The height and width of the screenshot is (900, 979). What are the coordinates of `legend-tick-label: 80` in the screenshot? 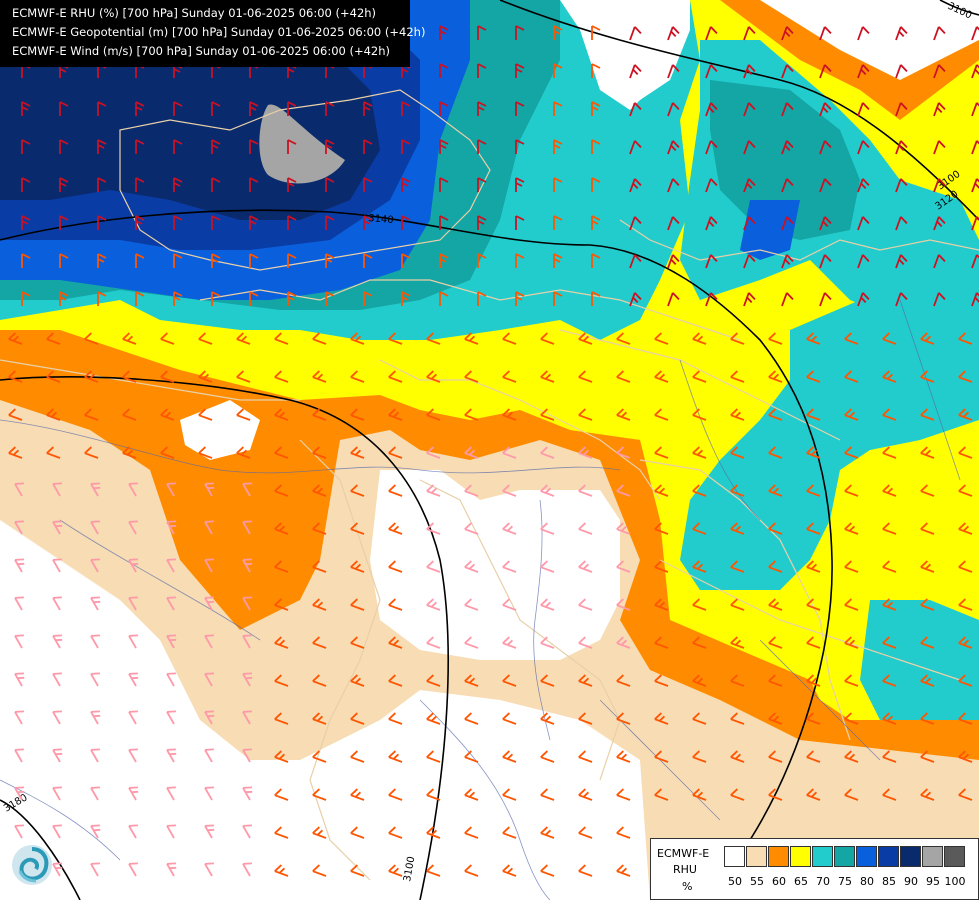 It's located at (867, 881).